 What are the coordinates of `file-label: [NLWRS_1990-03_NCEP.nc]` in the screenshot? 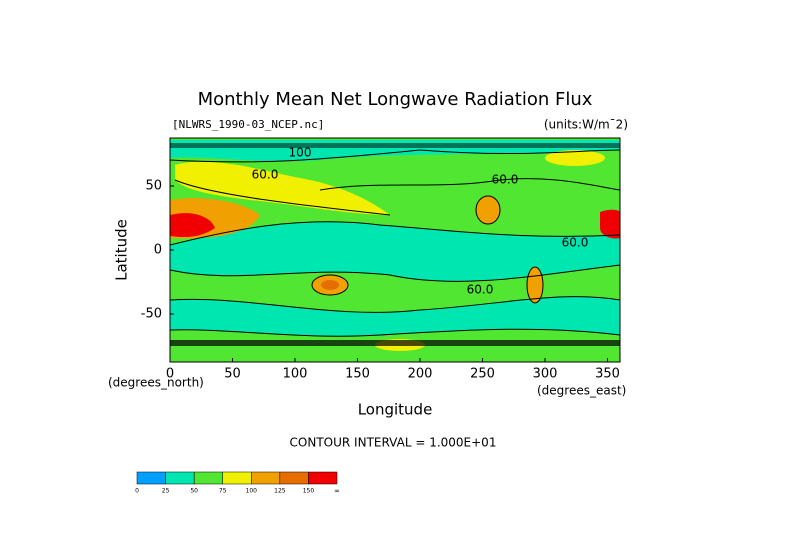 It's located at (248, 124).